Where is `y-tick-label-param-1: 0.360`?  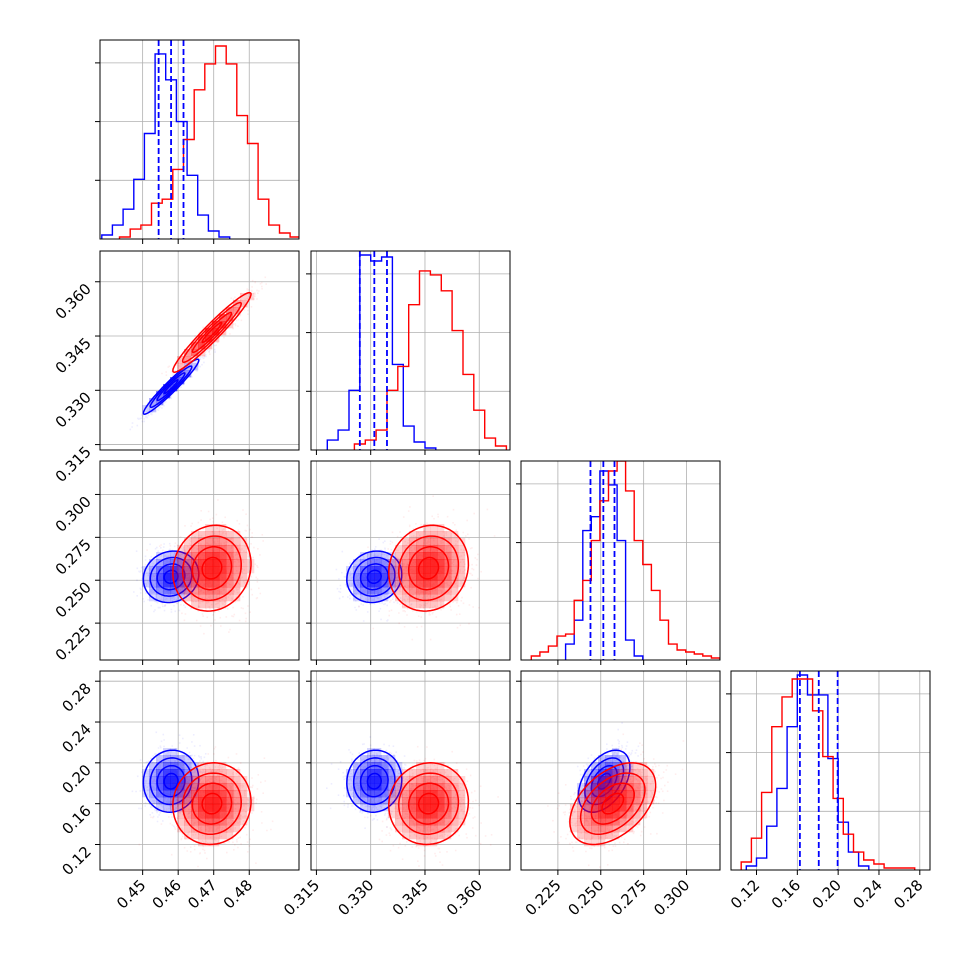 y-tick-label-param-1: 0.360 is located at coordinates (73, 301).